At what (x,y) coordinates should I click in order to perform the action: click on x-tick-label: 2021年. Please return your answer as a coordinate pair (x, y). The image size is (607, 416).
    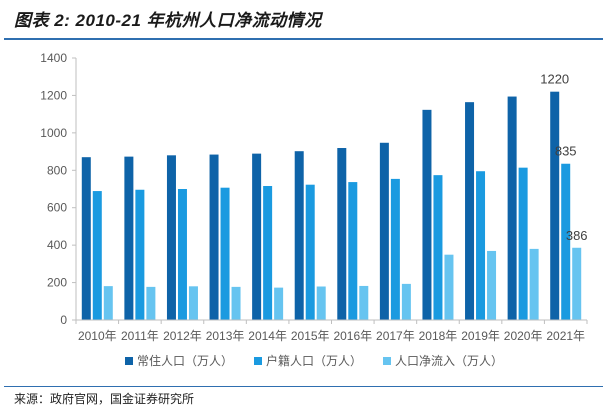
    Looking at the image, I should click on (565, 336).